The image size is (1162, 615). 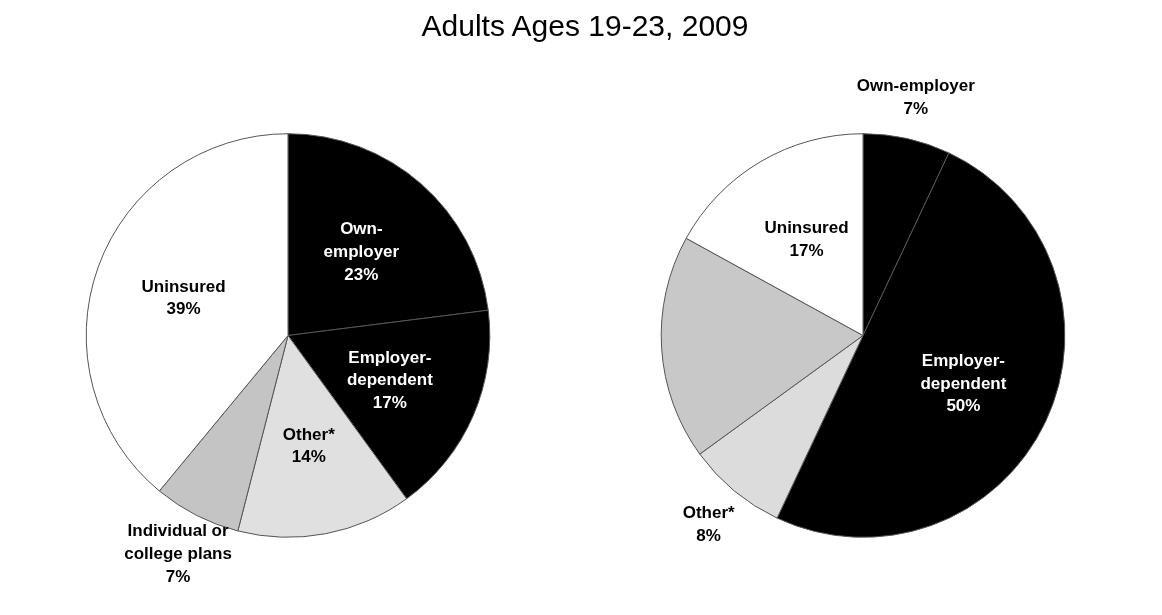 I want to click on data-label: 8%, so click(x=708, y=535).